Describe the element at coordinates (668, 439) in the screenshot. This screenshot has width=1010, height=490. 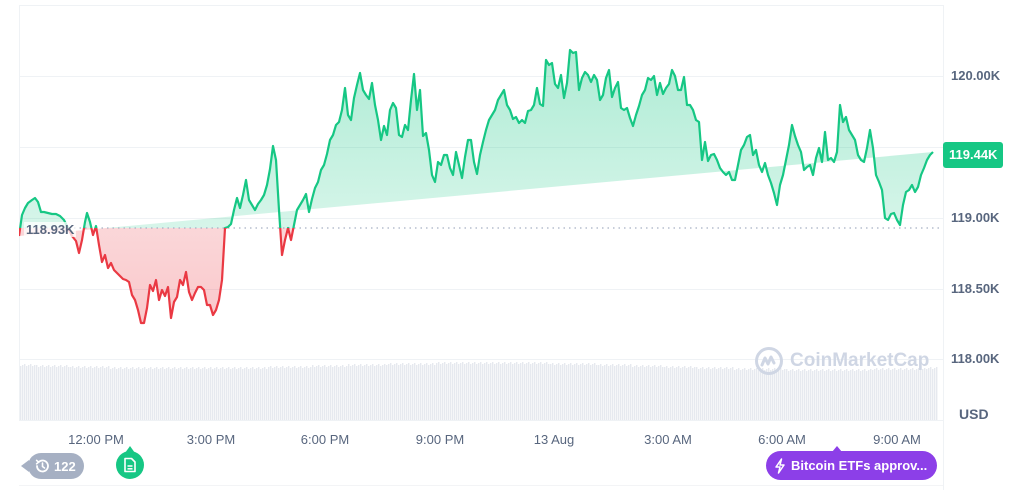
I see `x-tick-3am: 3:00 AM` at that location.